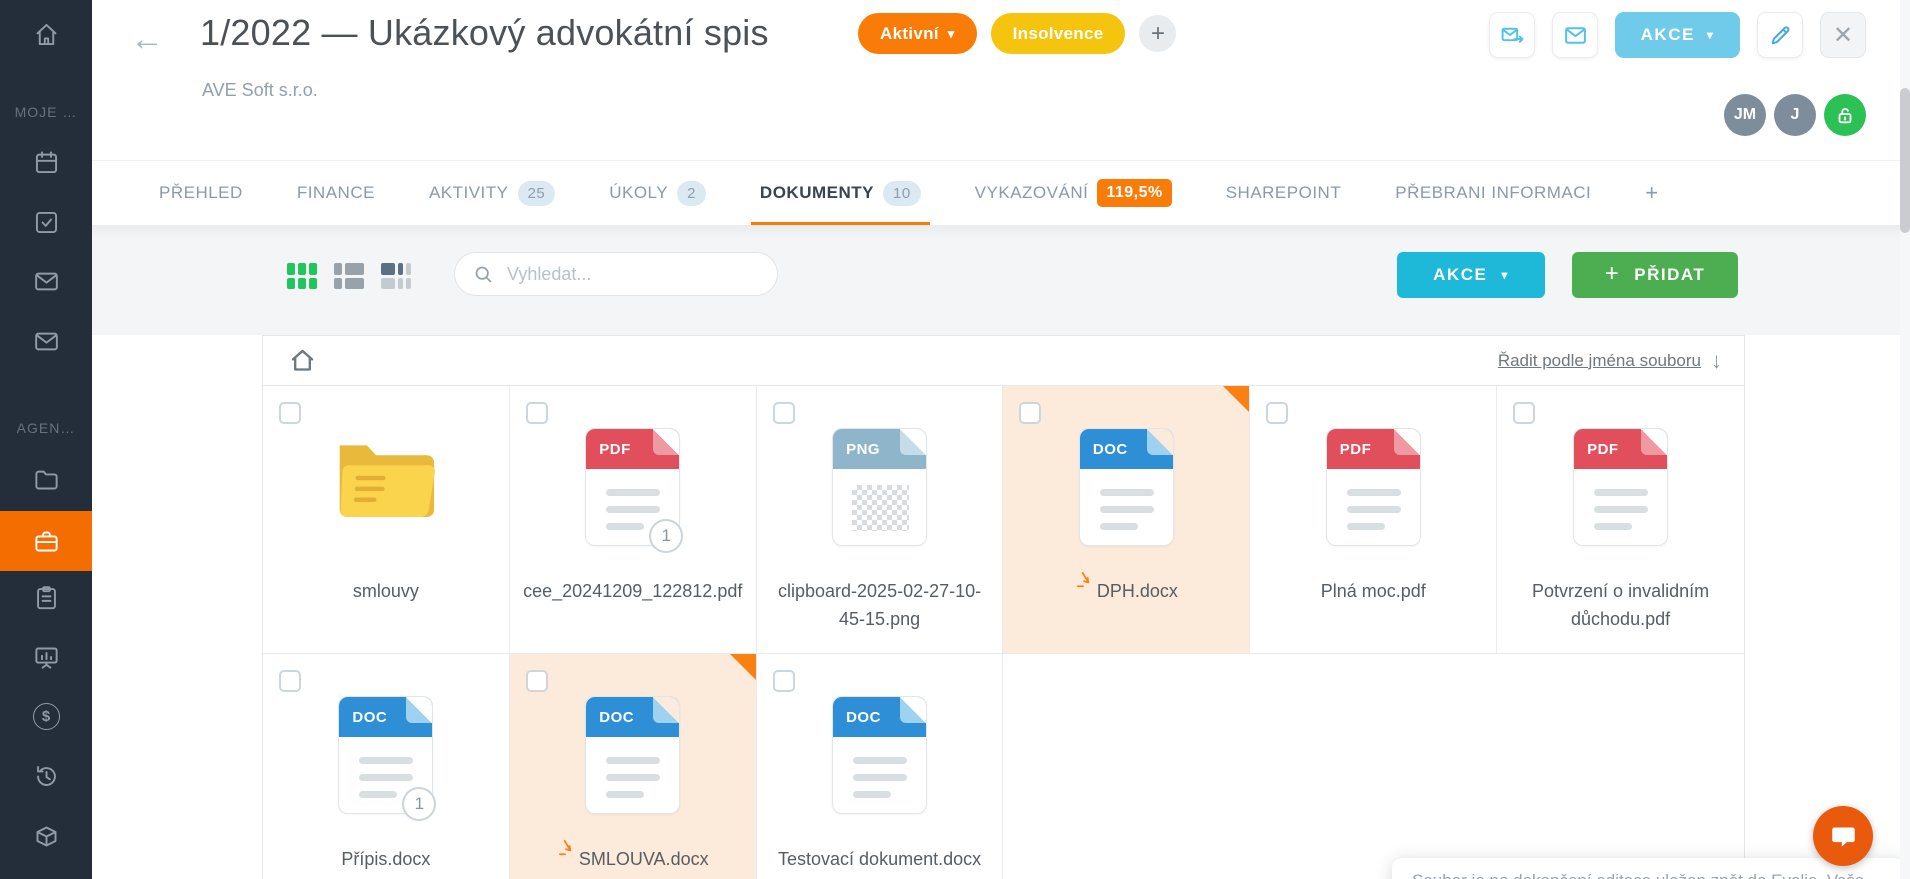 This screenshot has width=1910, height=879. What do you see at coordinates (1745, 115) in the screenshot?
I see `avatar: JM` at bounding box center [1745, 115].